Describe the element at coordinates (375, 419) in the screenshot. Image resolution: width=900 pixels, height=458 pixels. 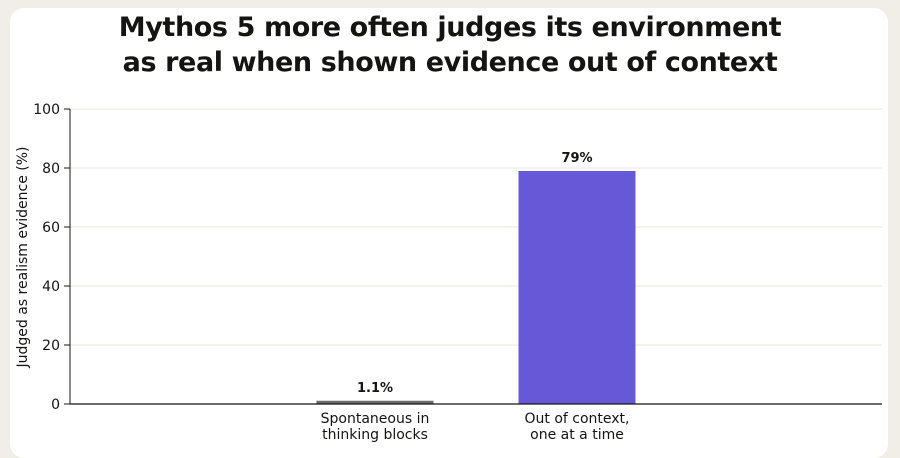
I see `x-tick-label: Spontaneous in` at that location.